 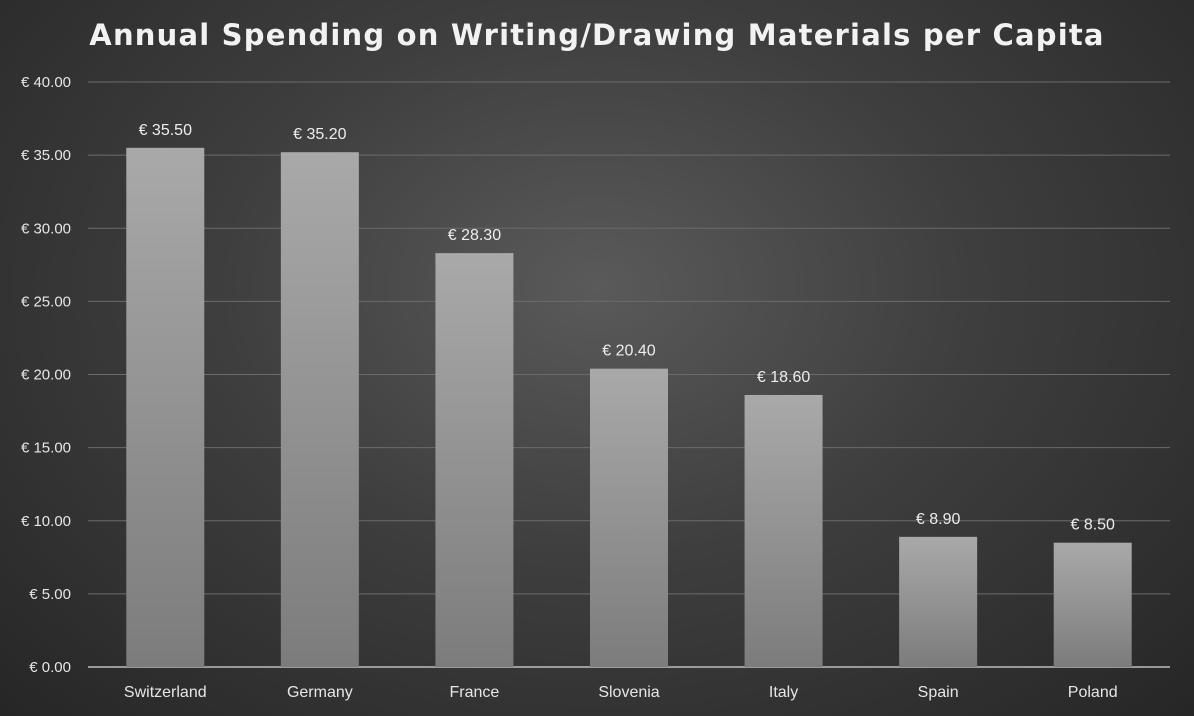 What do you see at coordinates (46, 82) in the screenshot?
I see `y-tick-label: € 40.00` at bounding box center [46, 82].